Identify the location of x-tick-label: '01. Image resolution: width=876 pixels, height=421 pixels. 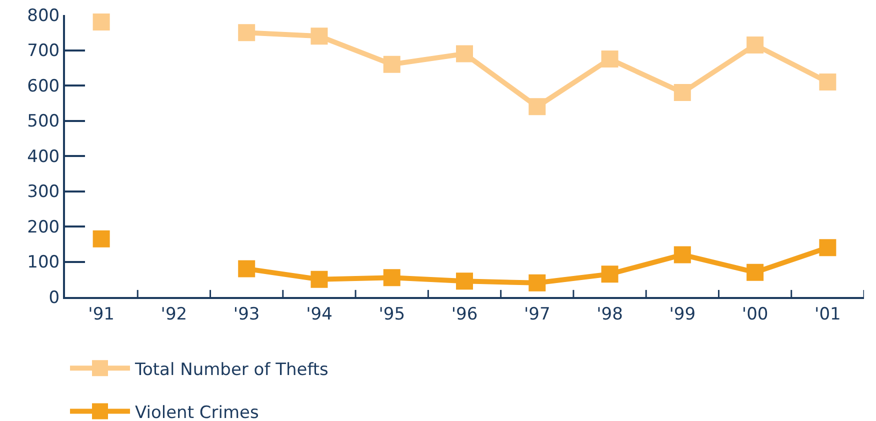
(827, 314).